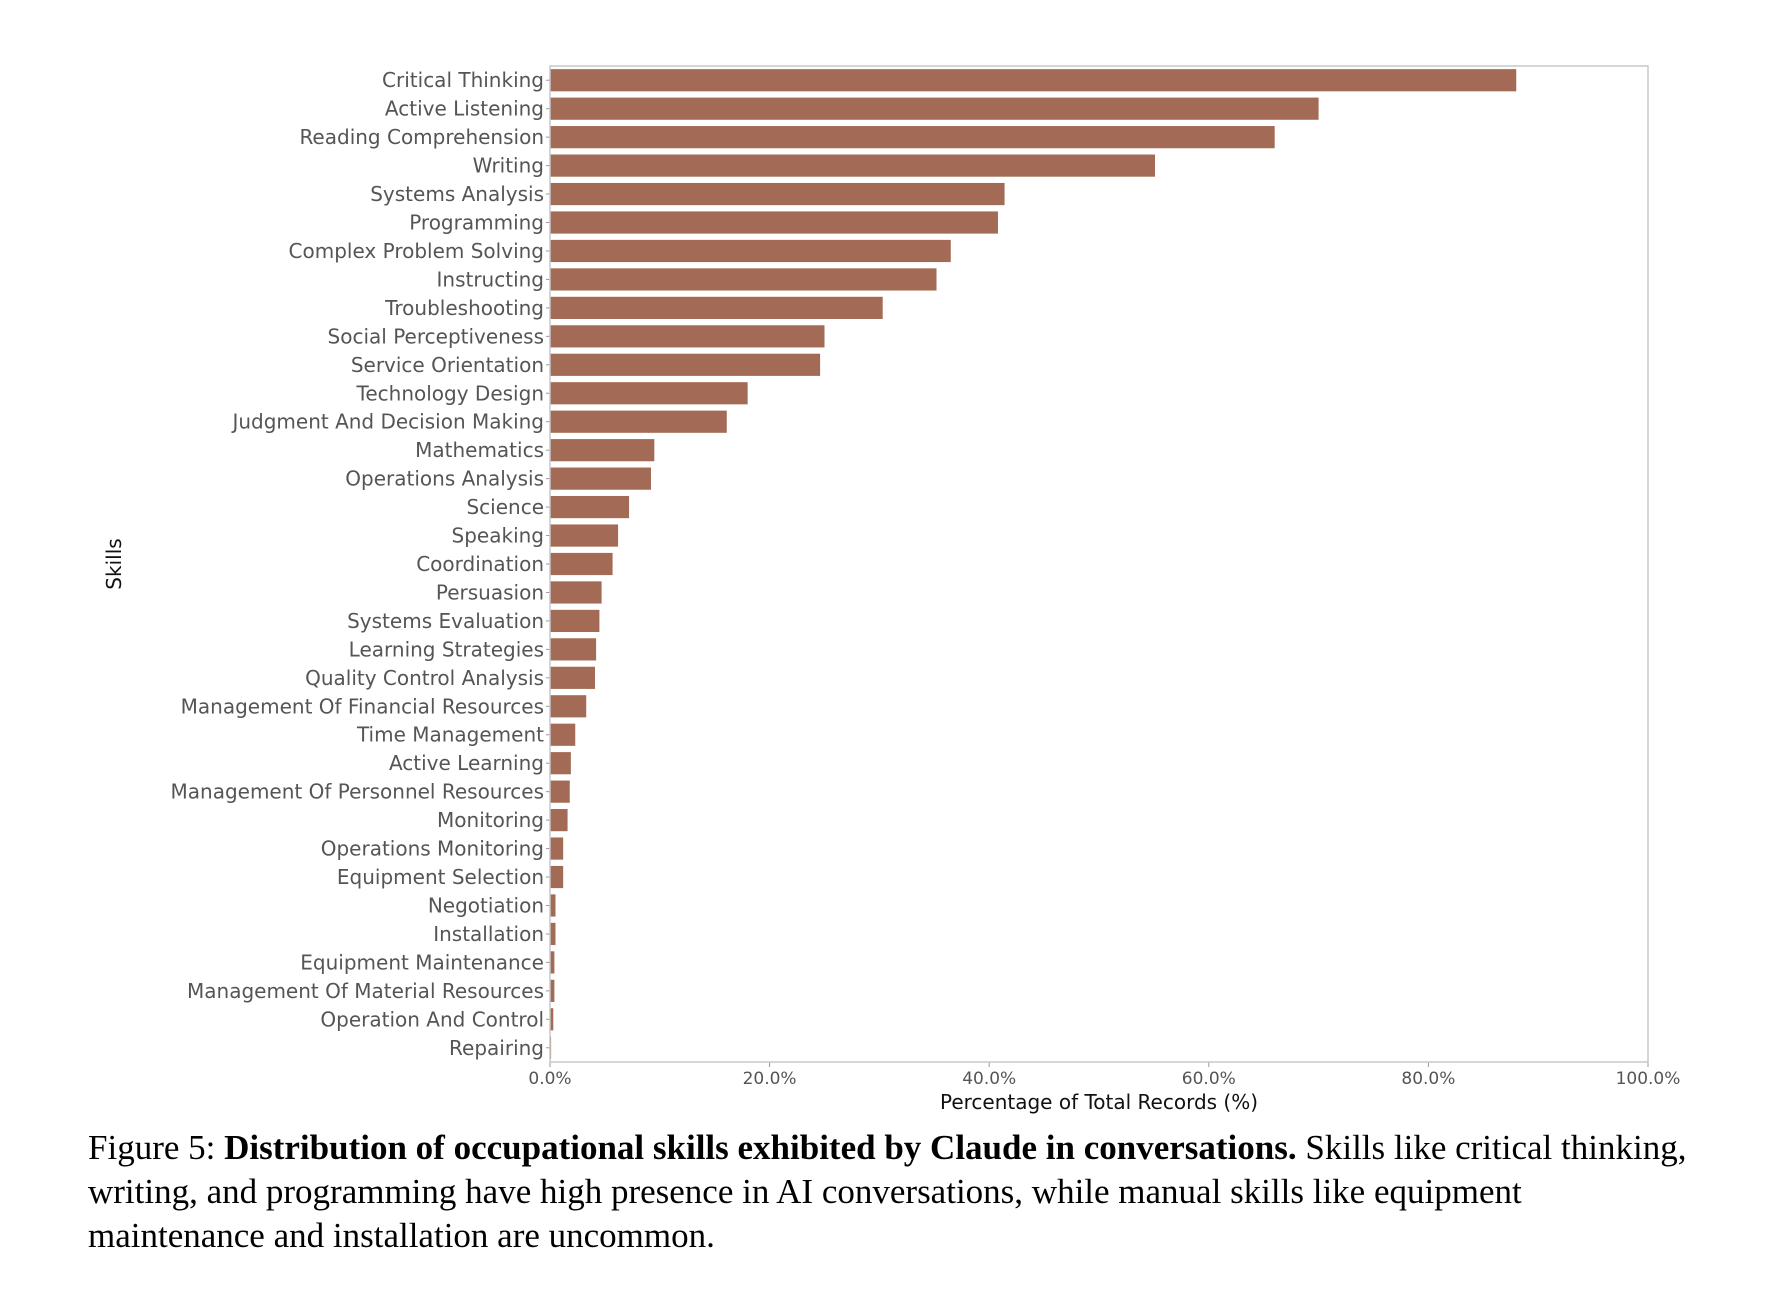 The image size is (1778, 1316). Describe the element at coordinates (466, 763) in the screenshot. I see `y-tick-label: Active Learning` at that location.